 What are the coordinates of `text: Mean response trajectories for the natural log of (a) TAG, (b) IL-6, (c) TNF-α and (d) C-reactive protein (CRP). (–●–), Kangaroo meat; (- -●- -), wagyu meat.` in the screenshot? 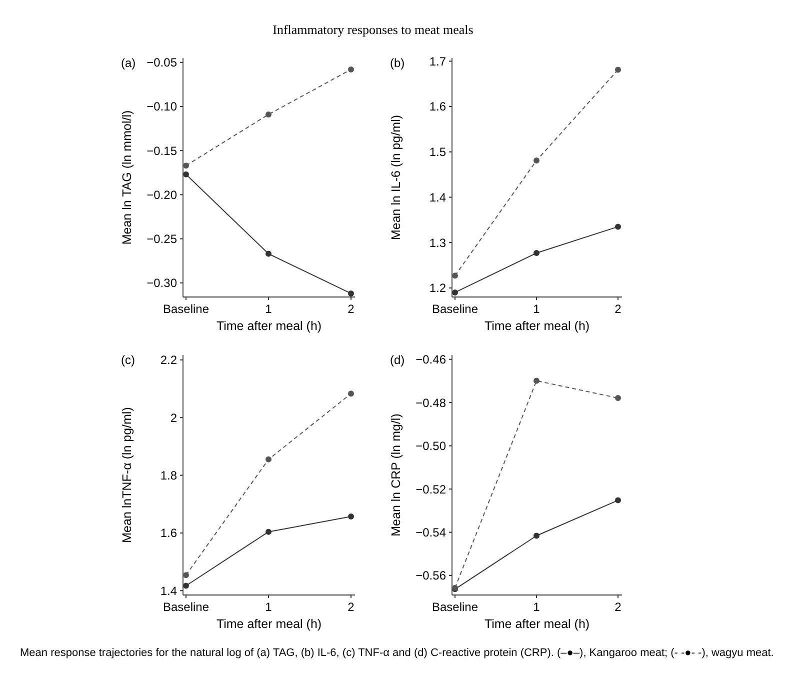 It's located at (397, 653).